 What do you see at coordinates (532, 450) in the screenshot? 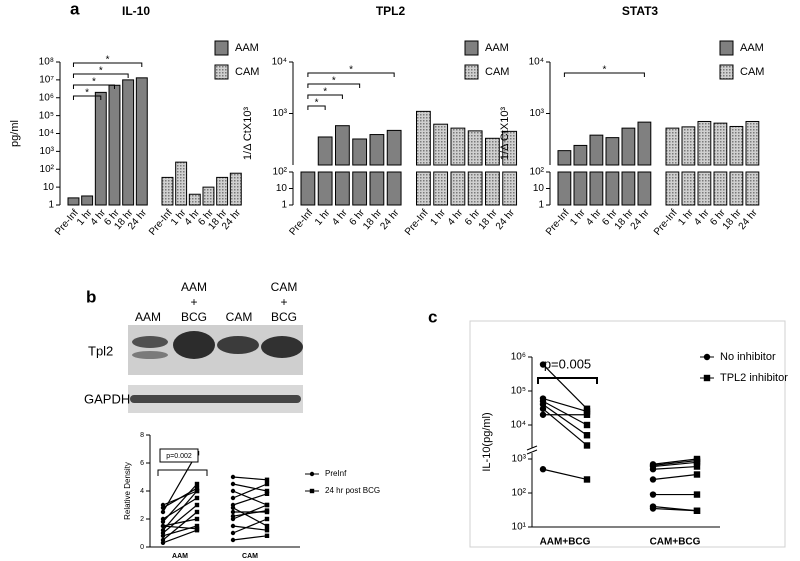
I see `axis-break` at bounding box center [532, 450].